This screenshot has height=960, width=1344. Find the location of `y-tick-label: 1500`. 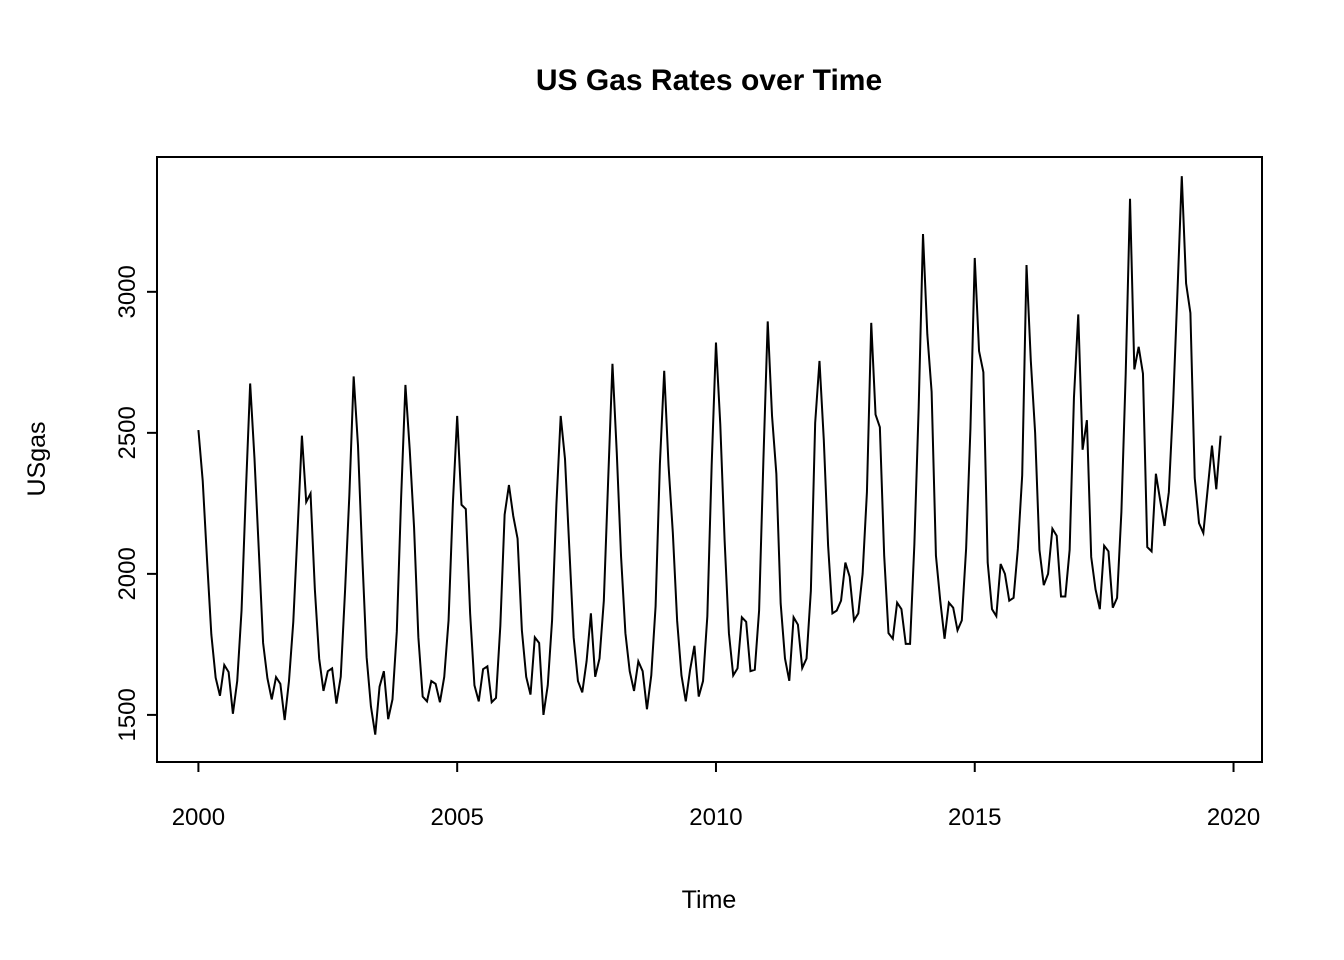

y-tick-label: 1500 is located at coordinates (127, 714).